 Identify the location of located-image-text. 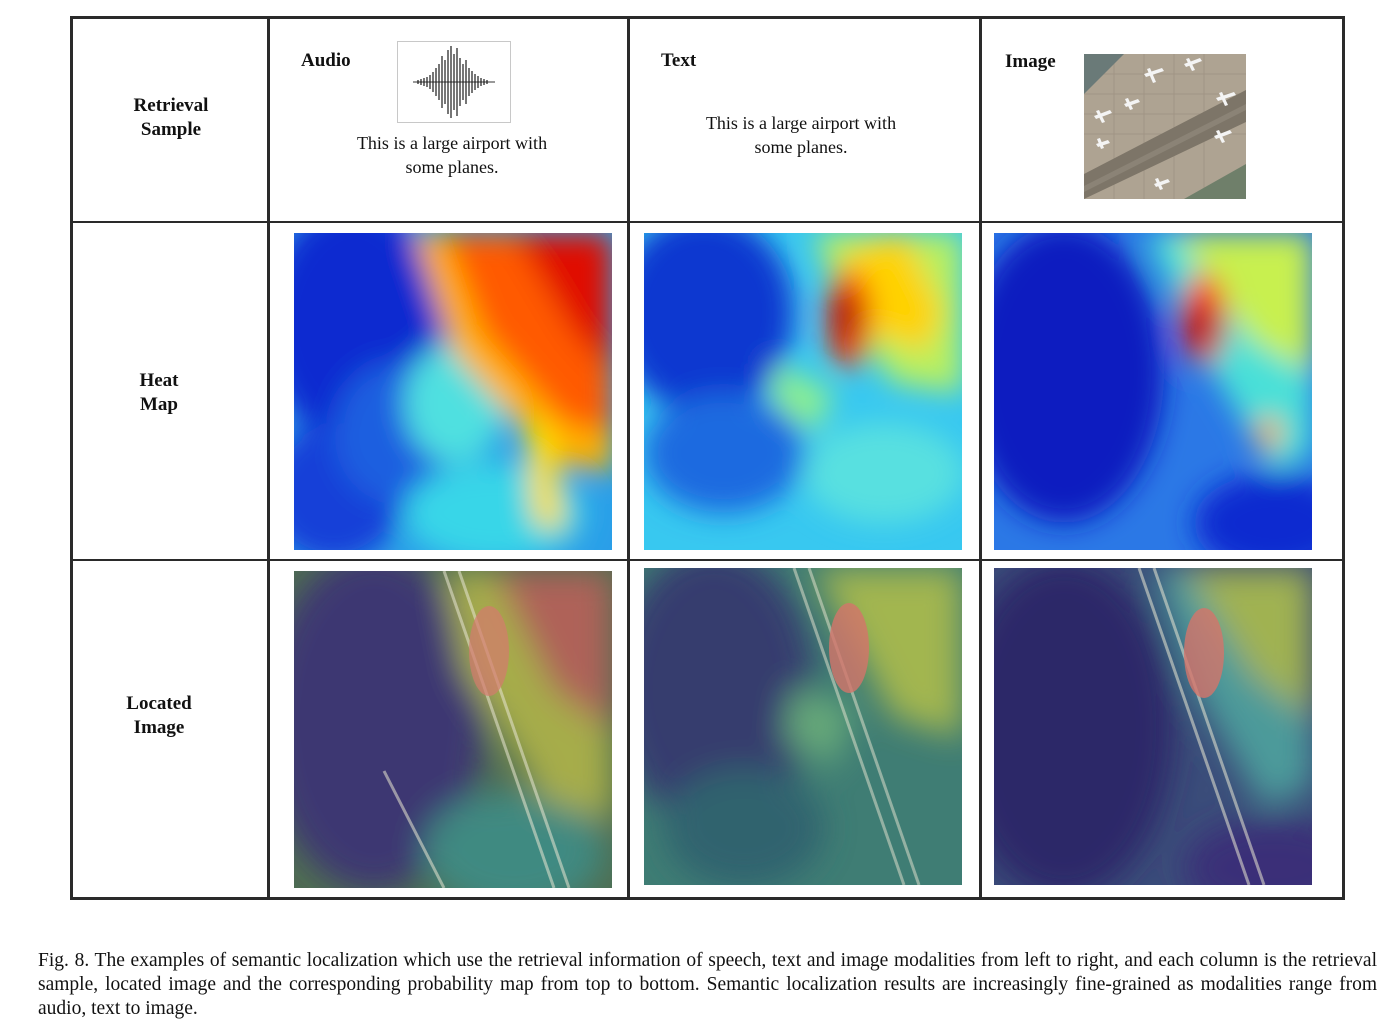
(803, 726).